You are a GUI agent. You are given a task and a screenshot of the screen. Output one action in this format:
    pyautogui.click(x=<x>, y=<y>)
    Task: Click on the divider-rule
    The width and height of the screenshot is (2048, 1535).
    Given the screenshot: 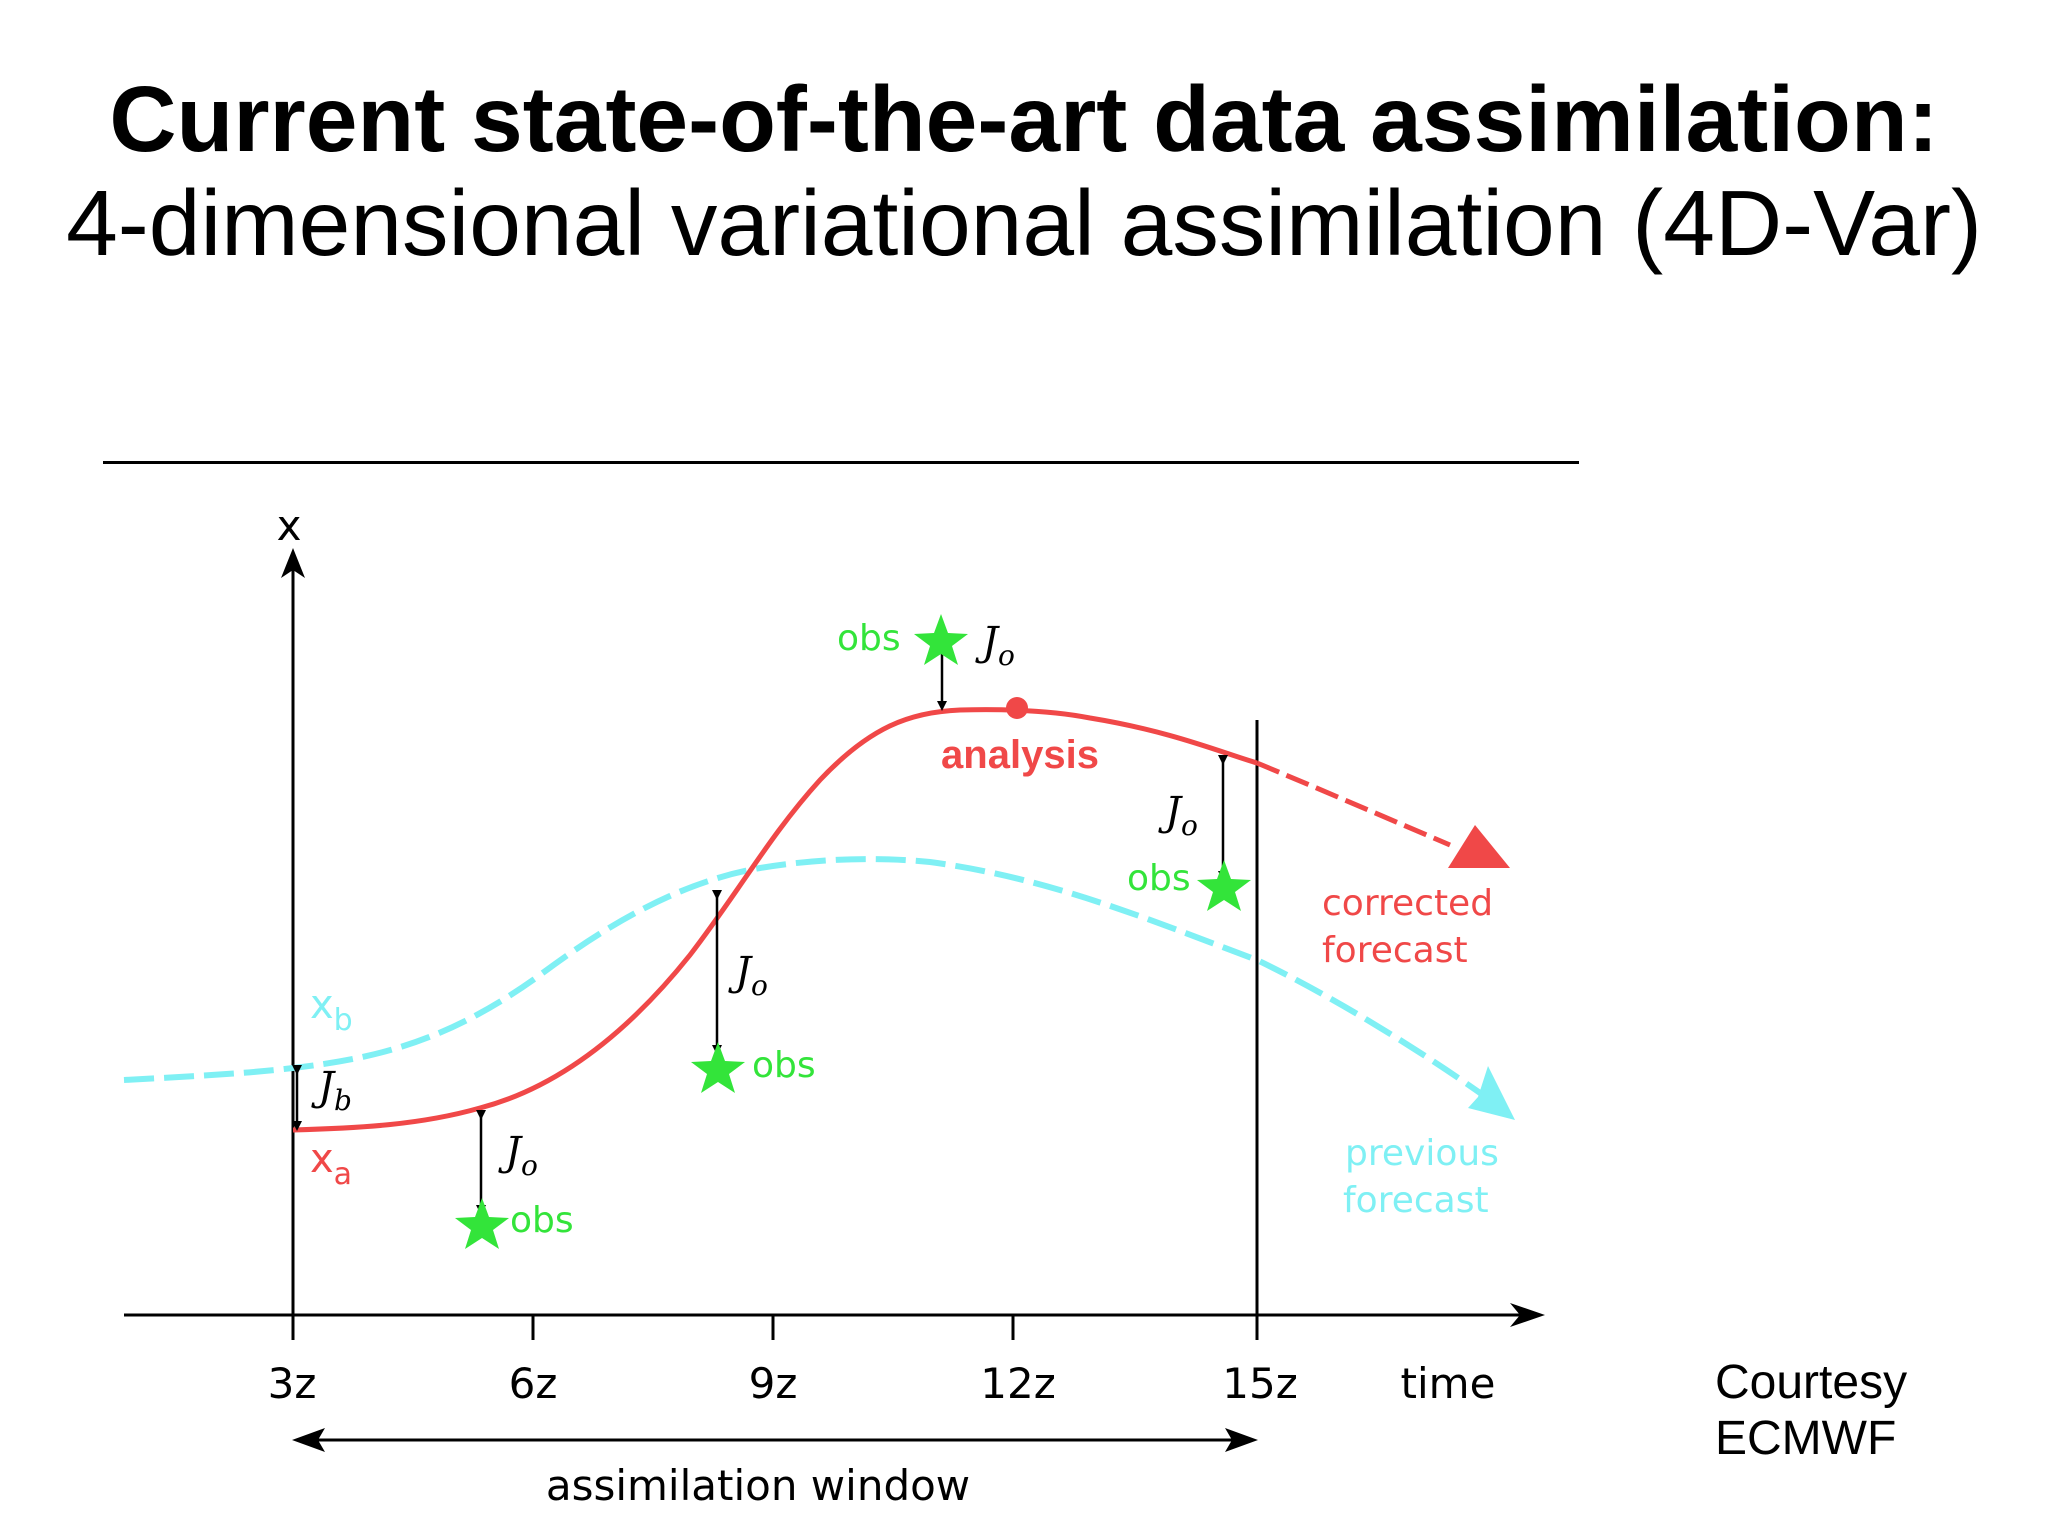 What is the action you would take?
    pyautogui.click(x=841, y=462)
    